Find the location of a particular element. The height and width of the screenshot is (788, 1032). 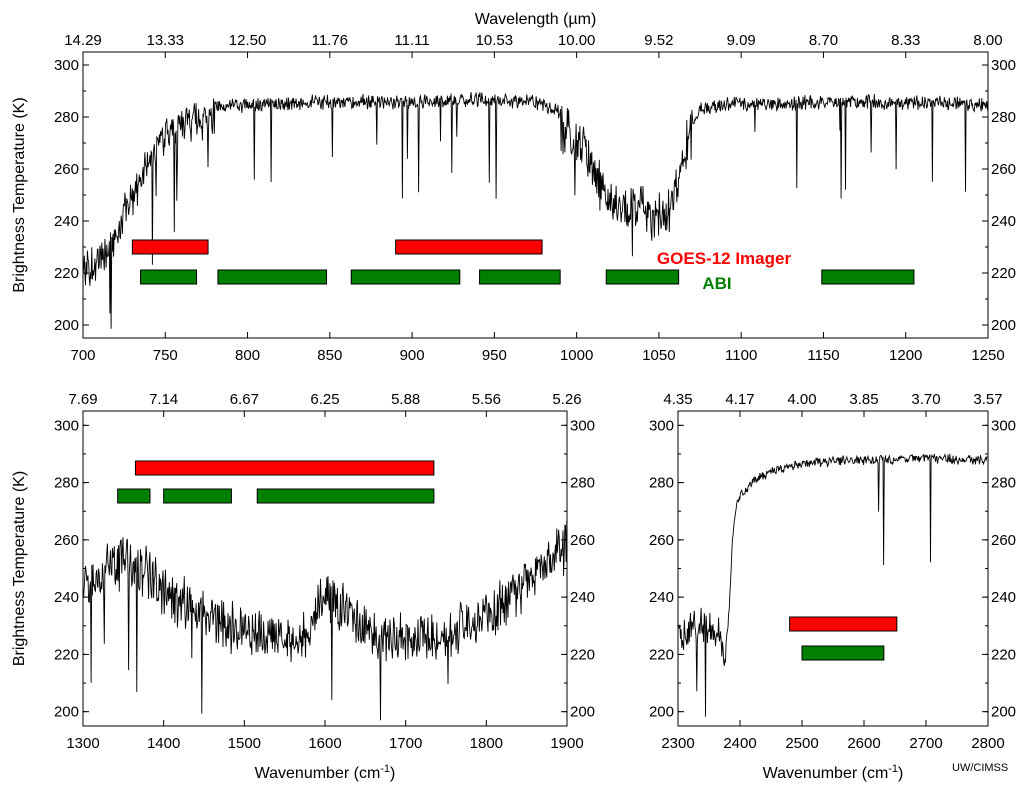

x-tick-label: 1700 is located at coordinates (405, 743).